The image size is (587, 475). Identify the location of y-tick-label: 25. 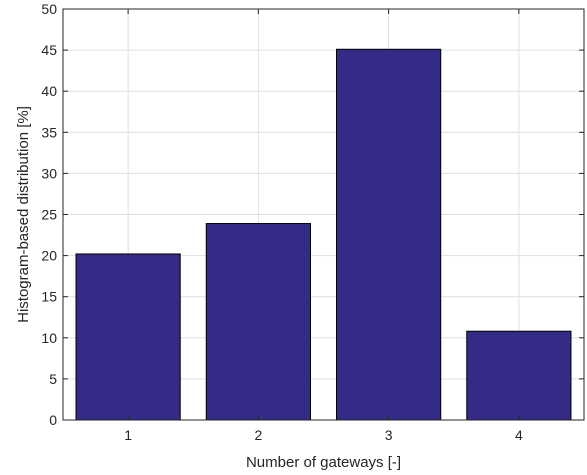
(49, 215).